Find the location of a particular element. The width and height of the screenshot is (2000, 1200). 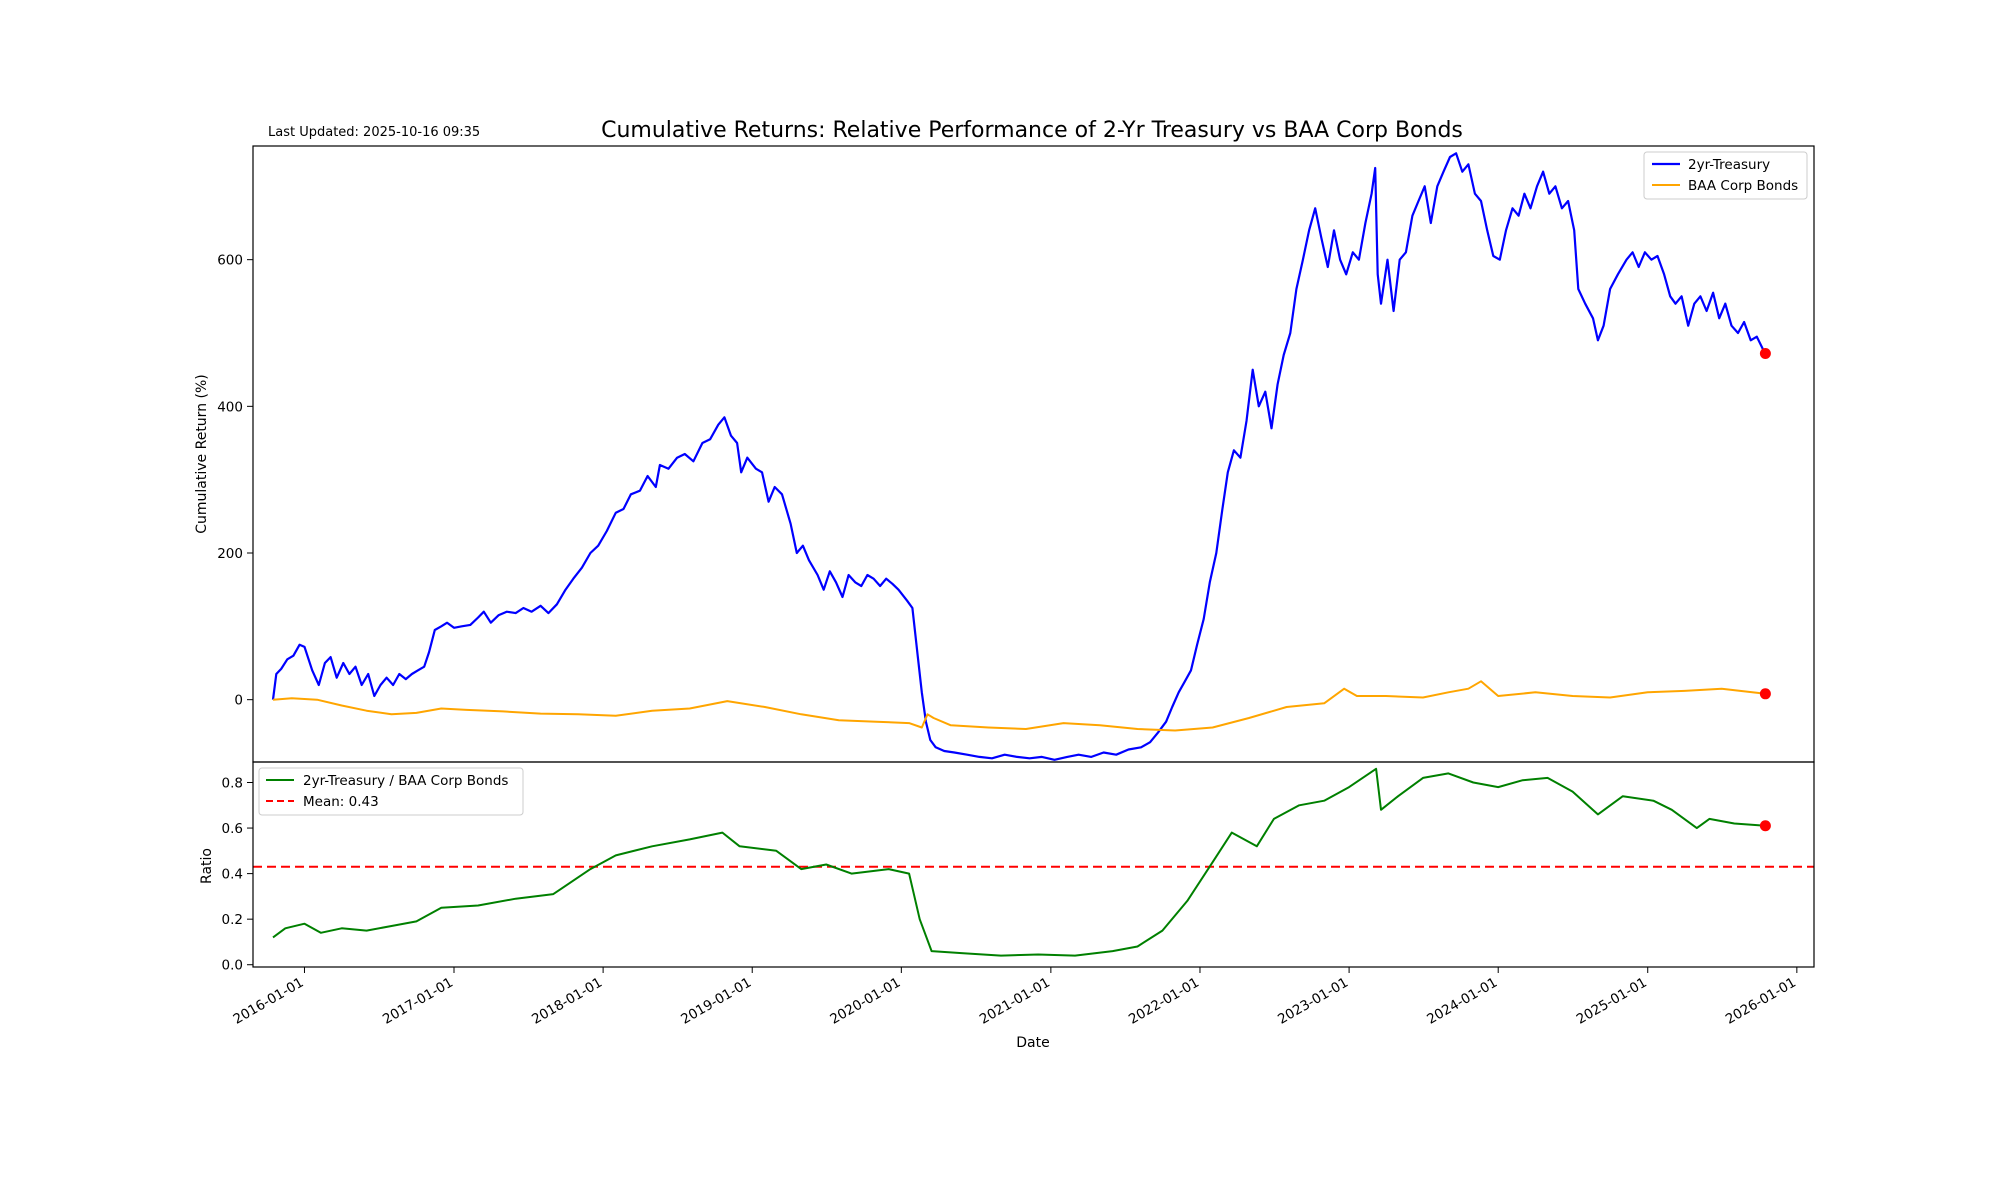

bottom-y-axis-label: Ratio is located at coordinates (207, 866).